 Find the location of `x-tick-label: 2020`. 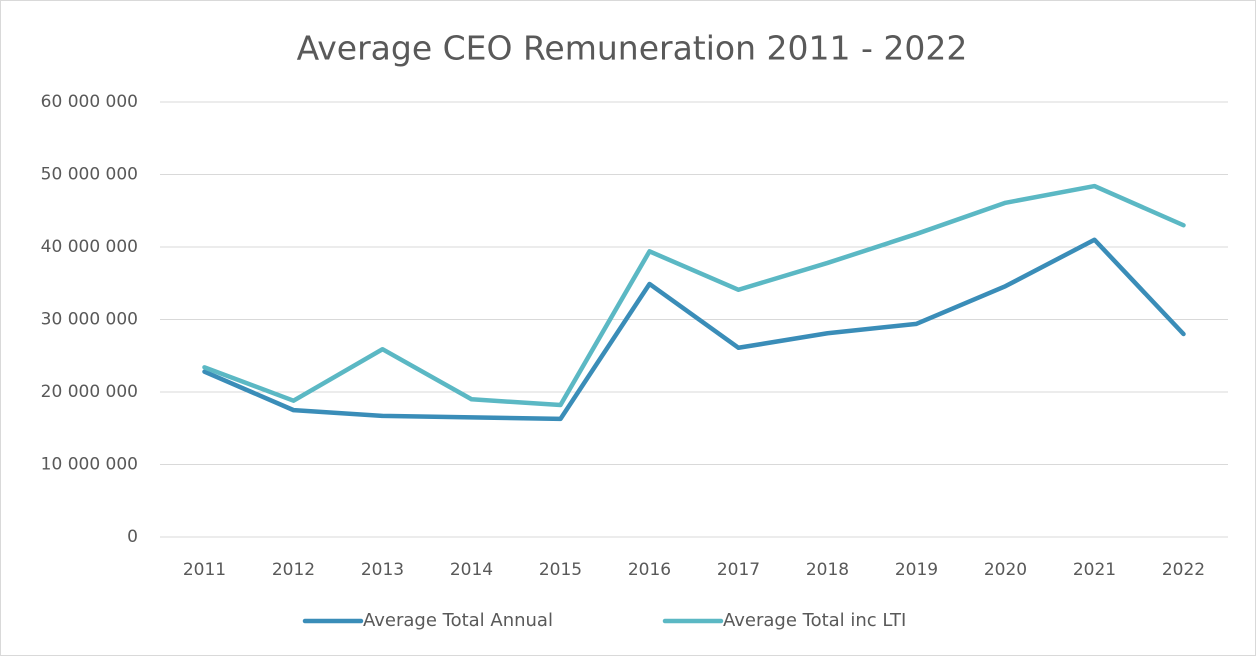

x-tick-label: 2020 is located at coordinates (1005, 570).